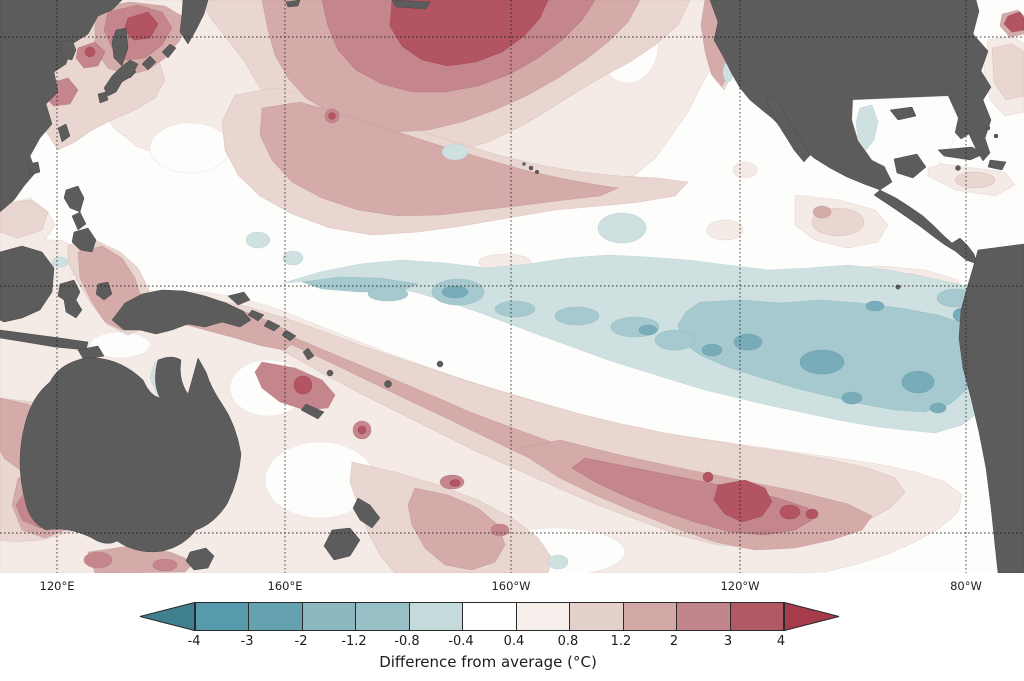  I want to click on land-hawaii, so click(531, 168).